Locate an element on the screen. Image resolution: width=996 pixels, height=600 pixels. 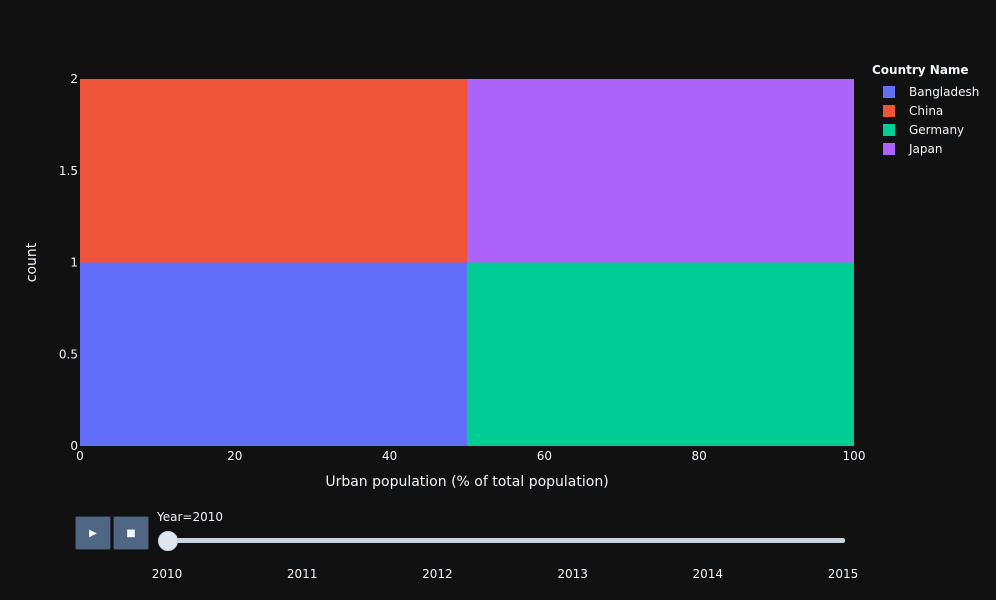
stop-icon: ■ is located at coordinates (131, 533).